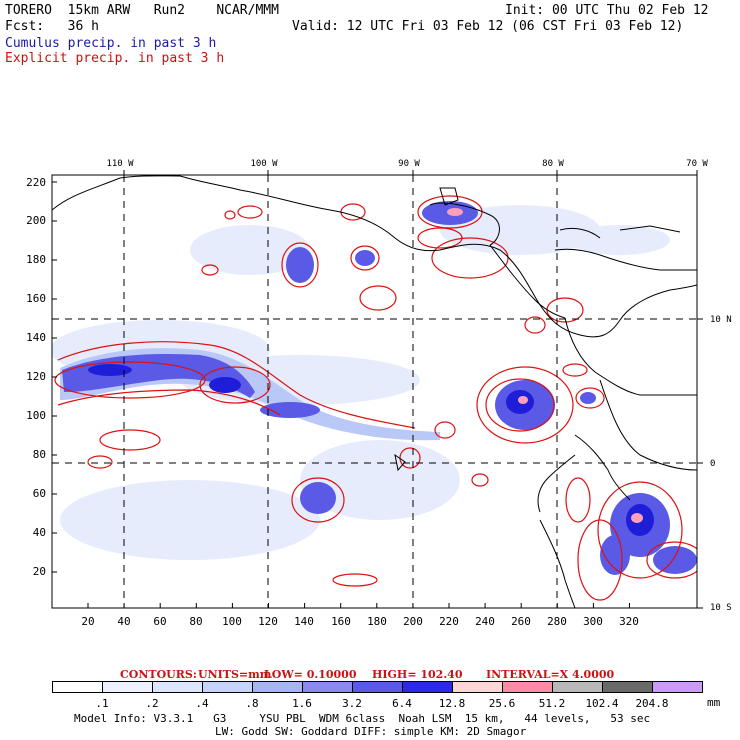 This screenshot has width=740, height=740. What do you see at coordinates (409, 164) in the screenshot?
I see `lon-label-90w: 90 W` at bounding box center [409, 164].